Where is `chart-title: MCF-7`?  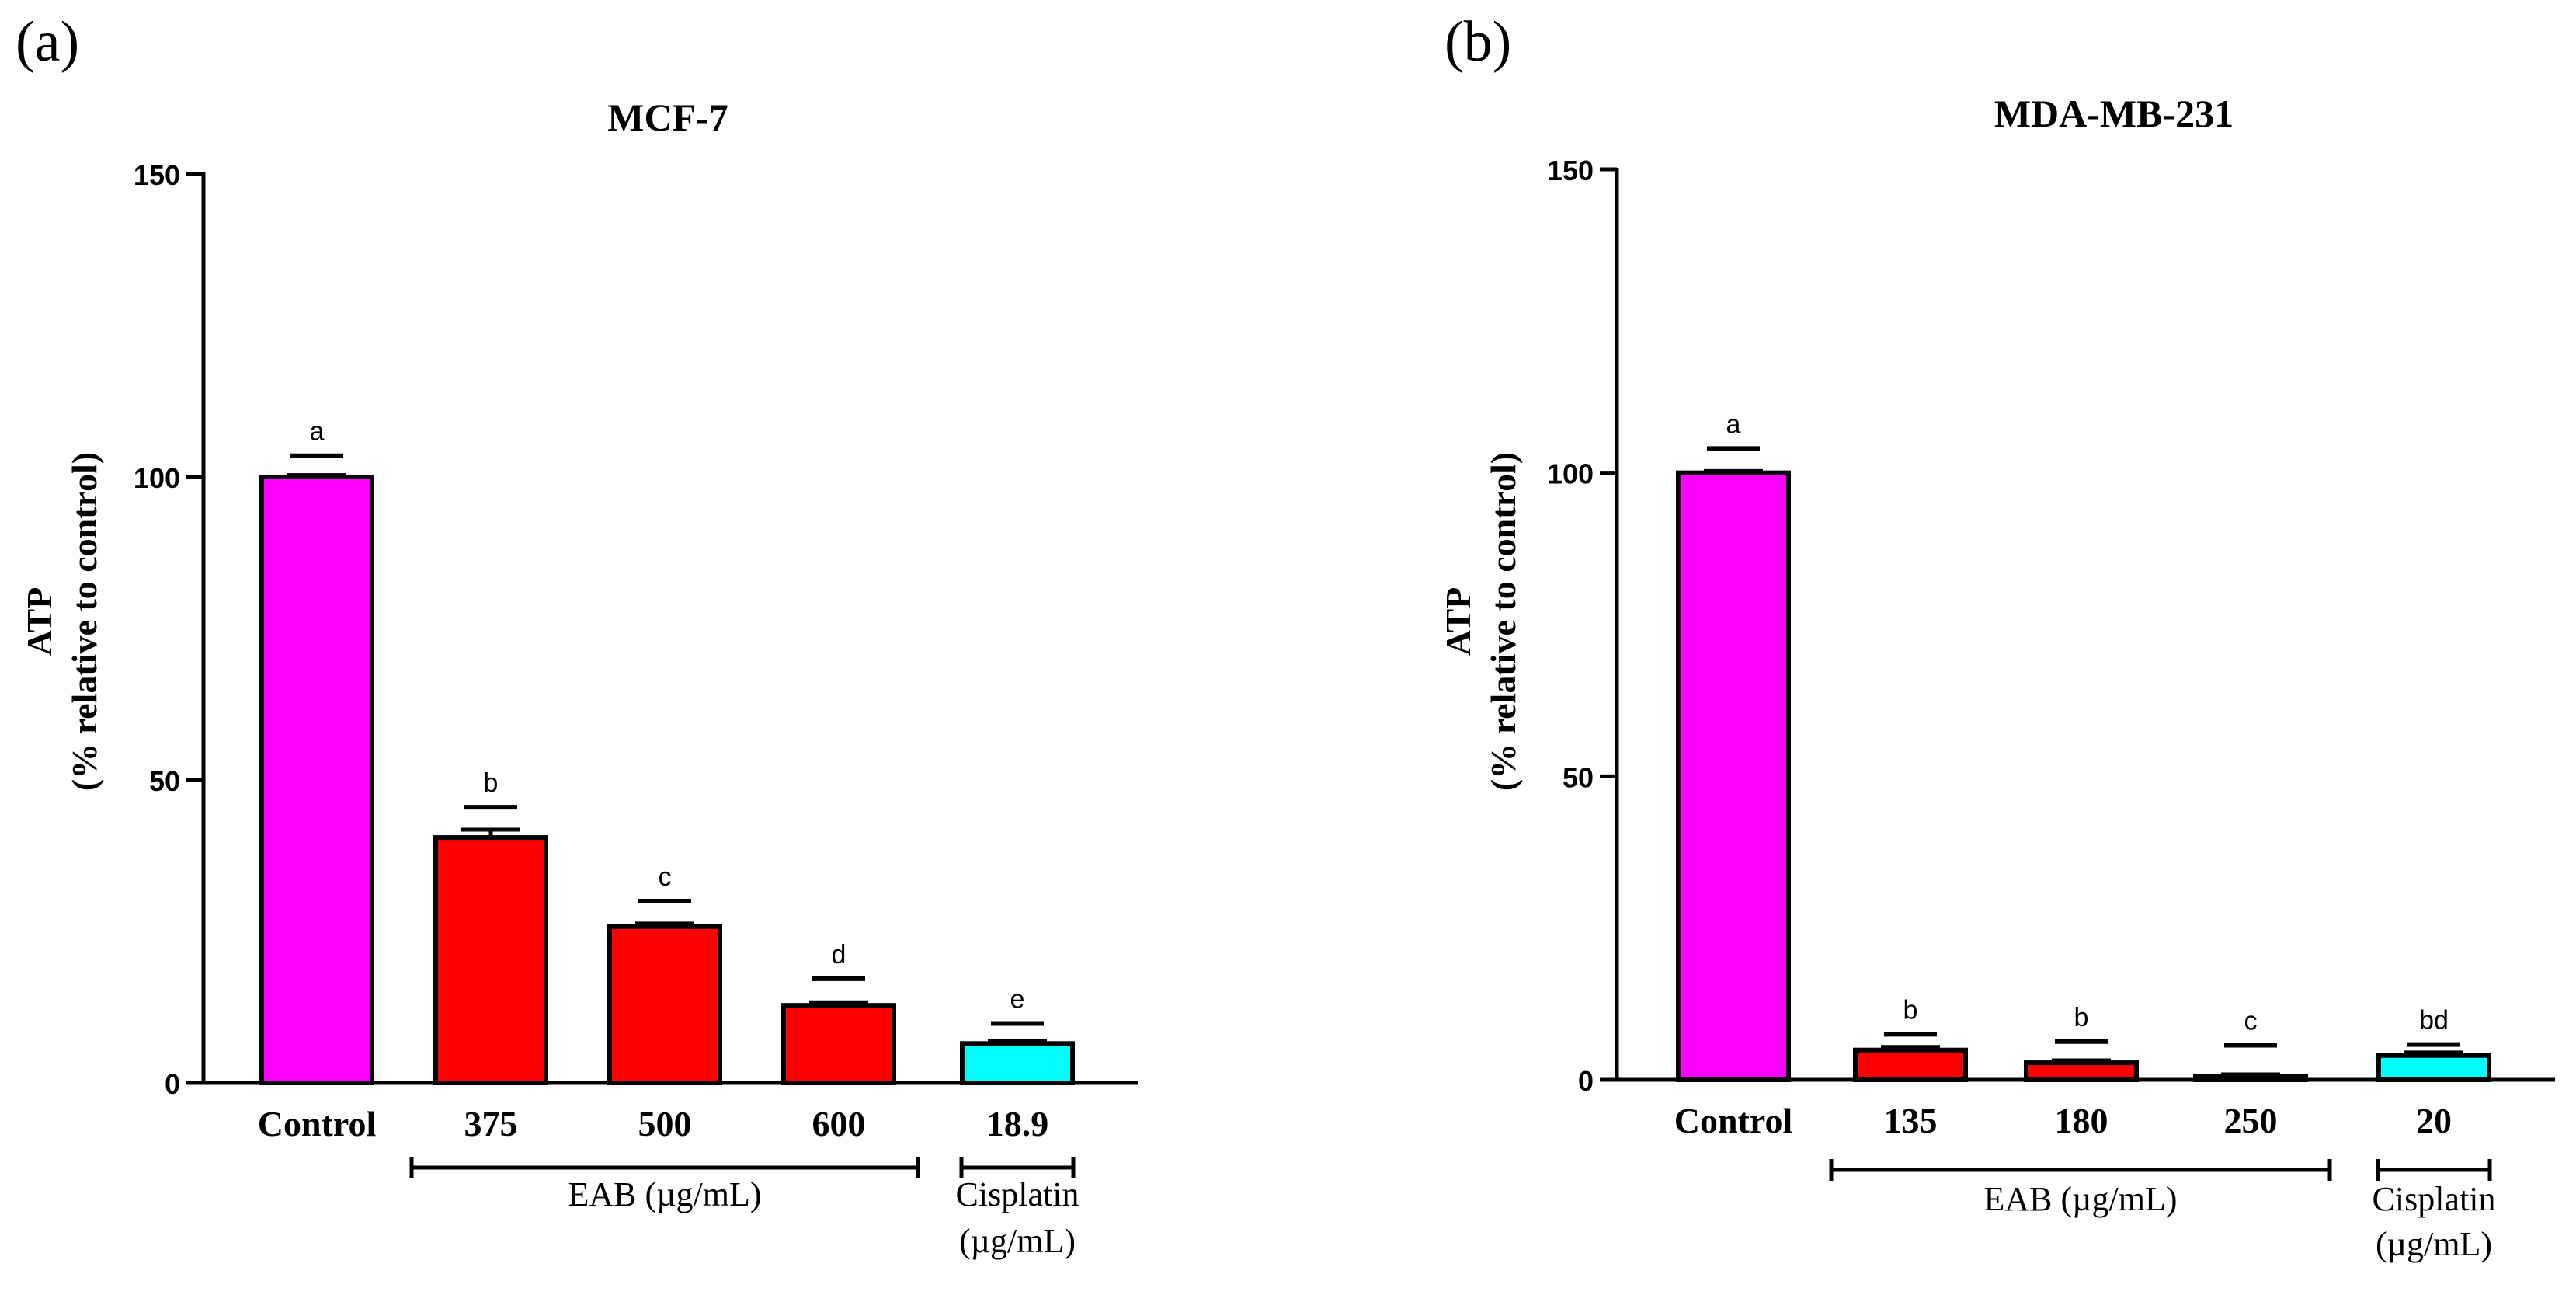 chart-title: MCF-7 is located at coordinates (667, 117).